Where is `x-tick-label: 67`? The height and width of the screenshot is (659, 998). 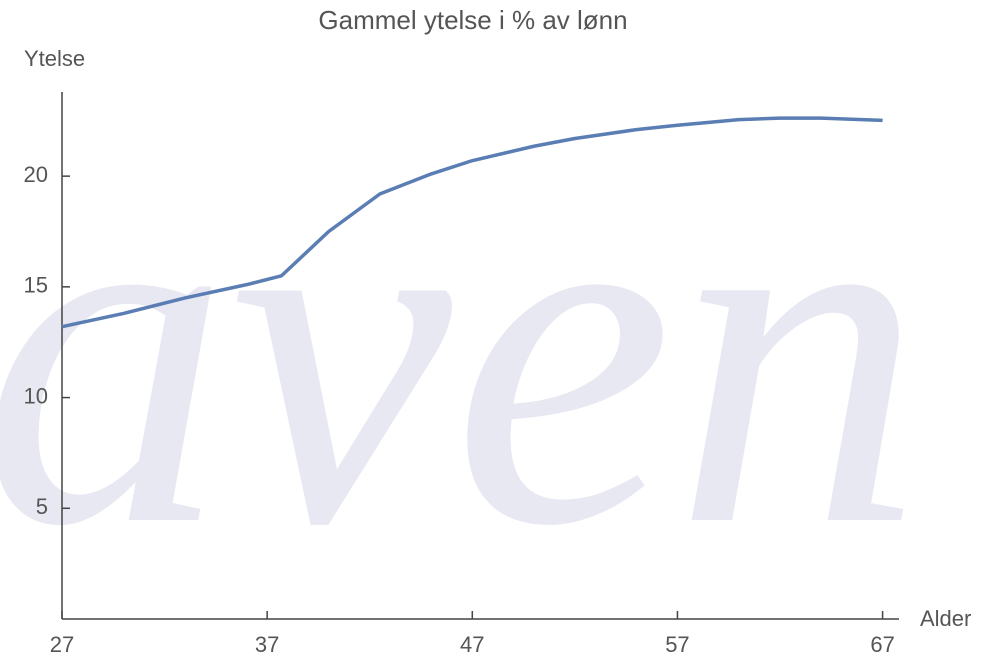
x-tick-label: 67 is located at coordinates (882, 644).